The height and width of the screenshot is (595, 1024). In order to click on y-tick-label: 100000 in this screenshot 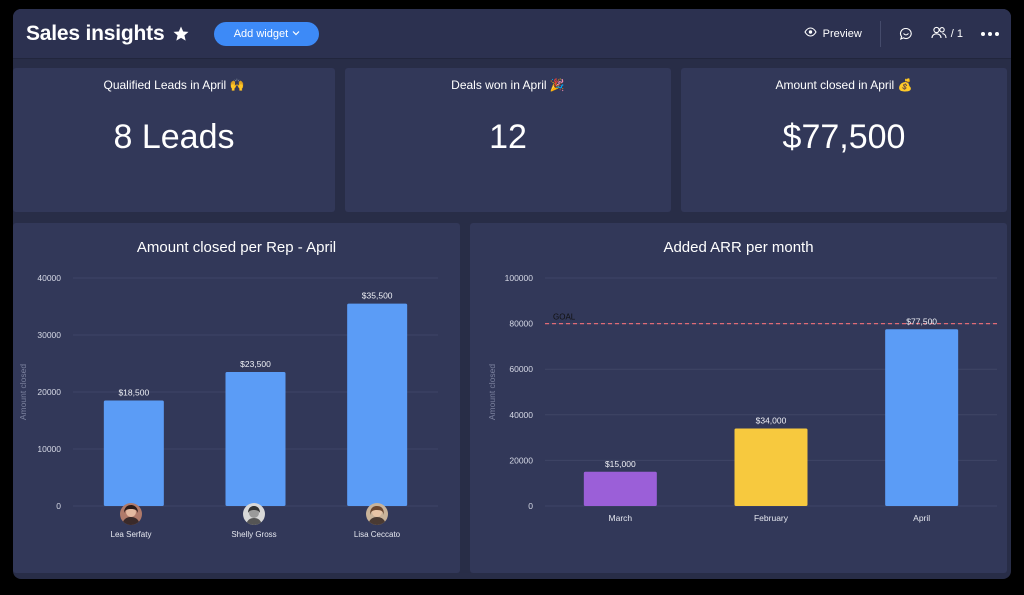, I will do `click(519, 278)`.